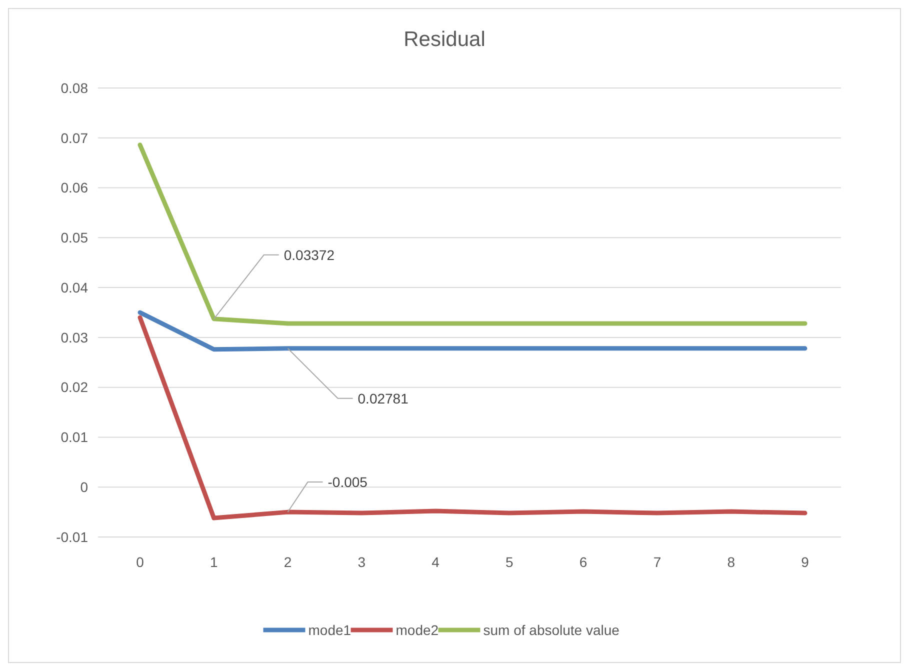 This screenshot has height=671, width=909. I want to click on y-tick-label: 0.07, so click(74, 138).